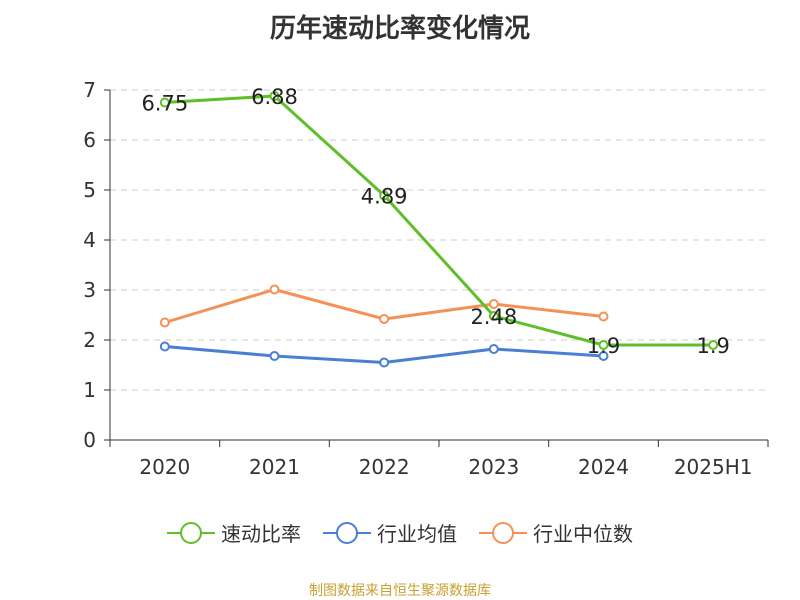 The image size is (800, 600). Describe the element at coordinates (493, 467) in the screenshot. I see `x-tick-label: 2023` at that location.